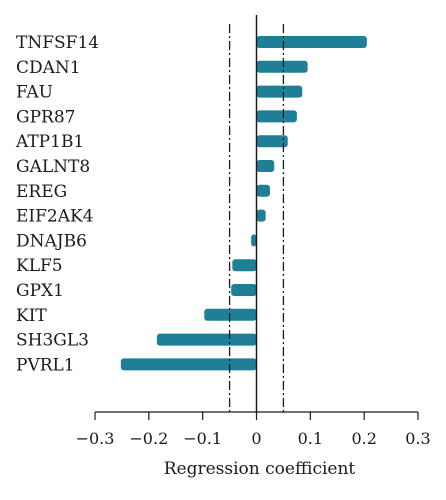 This screenshot has width=446, height=500. Describe the element at coordinates (45, 117) in the screenshot. I see `gene-label-gpr87: GPR87` at that location.